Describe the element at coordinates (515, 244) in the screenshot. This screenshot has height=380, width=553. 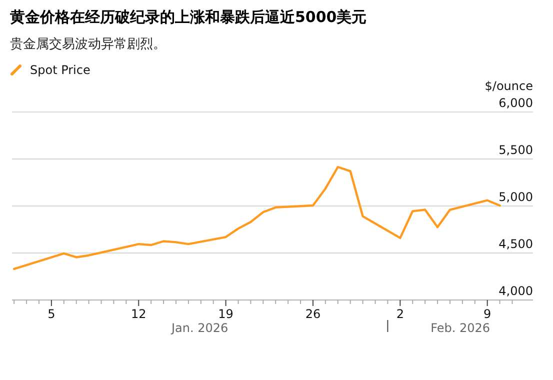
I see `y-tick-label: 4,500` at that location.